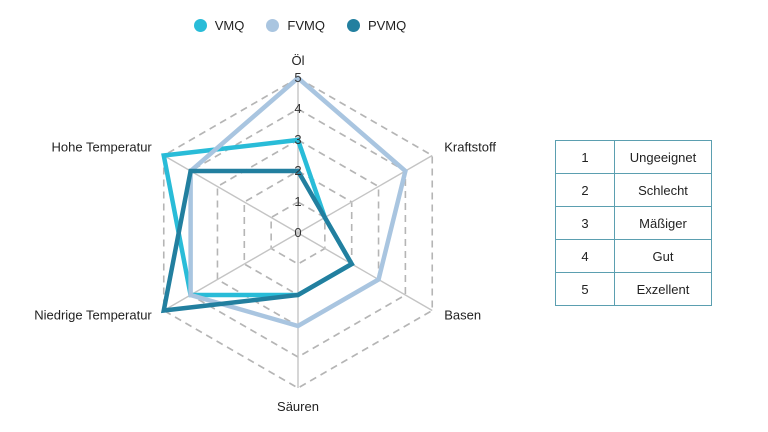 The height and width of the screenshot is (432, 768). What do you see at coordinates (663, 223) in the screenshot?
I see `rating-label: Mäßiger` at bounding box center [663, 223].